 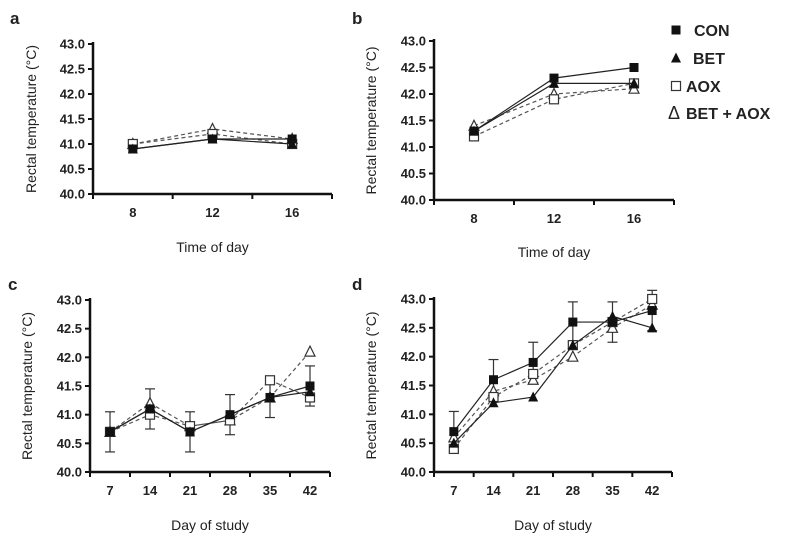 I want to click on series-aox, so click(x=210, y=406).